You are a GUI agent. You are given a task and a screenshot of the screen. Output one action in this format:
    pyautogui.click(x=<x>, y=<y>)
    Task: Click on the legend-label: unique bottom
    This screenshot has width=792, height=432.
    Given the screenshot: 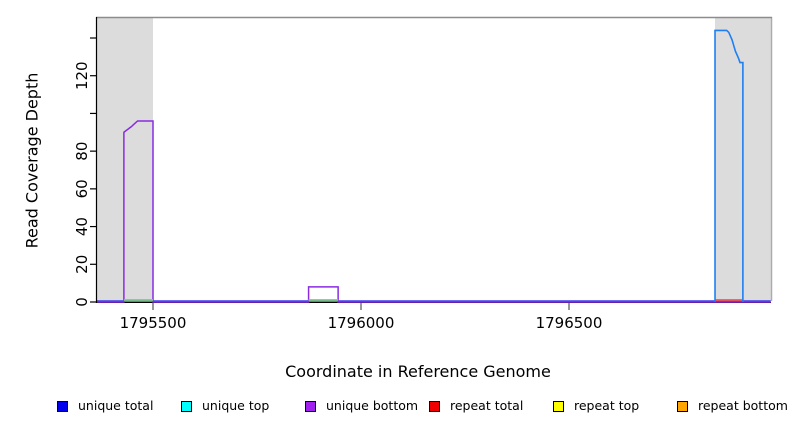 What is the action you would take?
    pyautogui.click(x=372, y=405)
    